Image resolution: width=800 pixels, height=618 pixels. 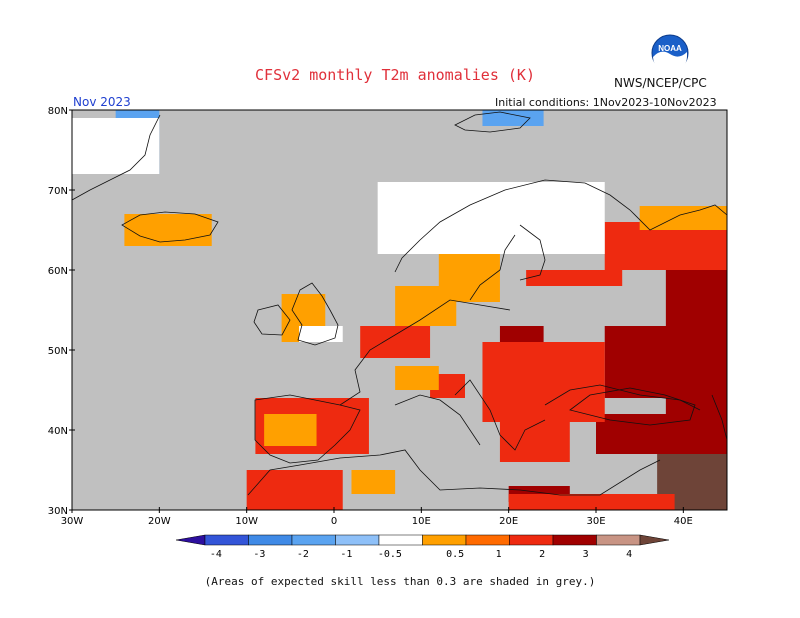 What do you see at coordinates (216, 554) in the screenshot?
I see `colorbar-tick-label: -4` at bounding box center [216, 554].